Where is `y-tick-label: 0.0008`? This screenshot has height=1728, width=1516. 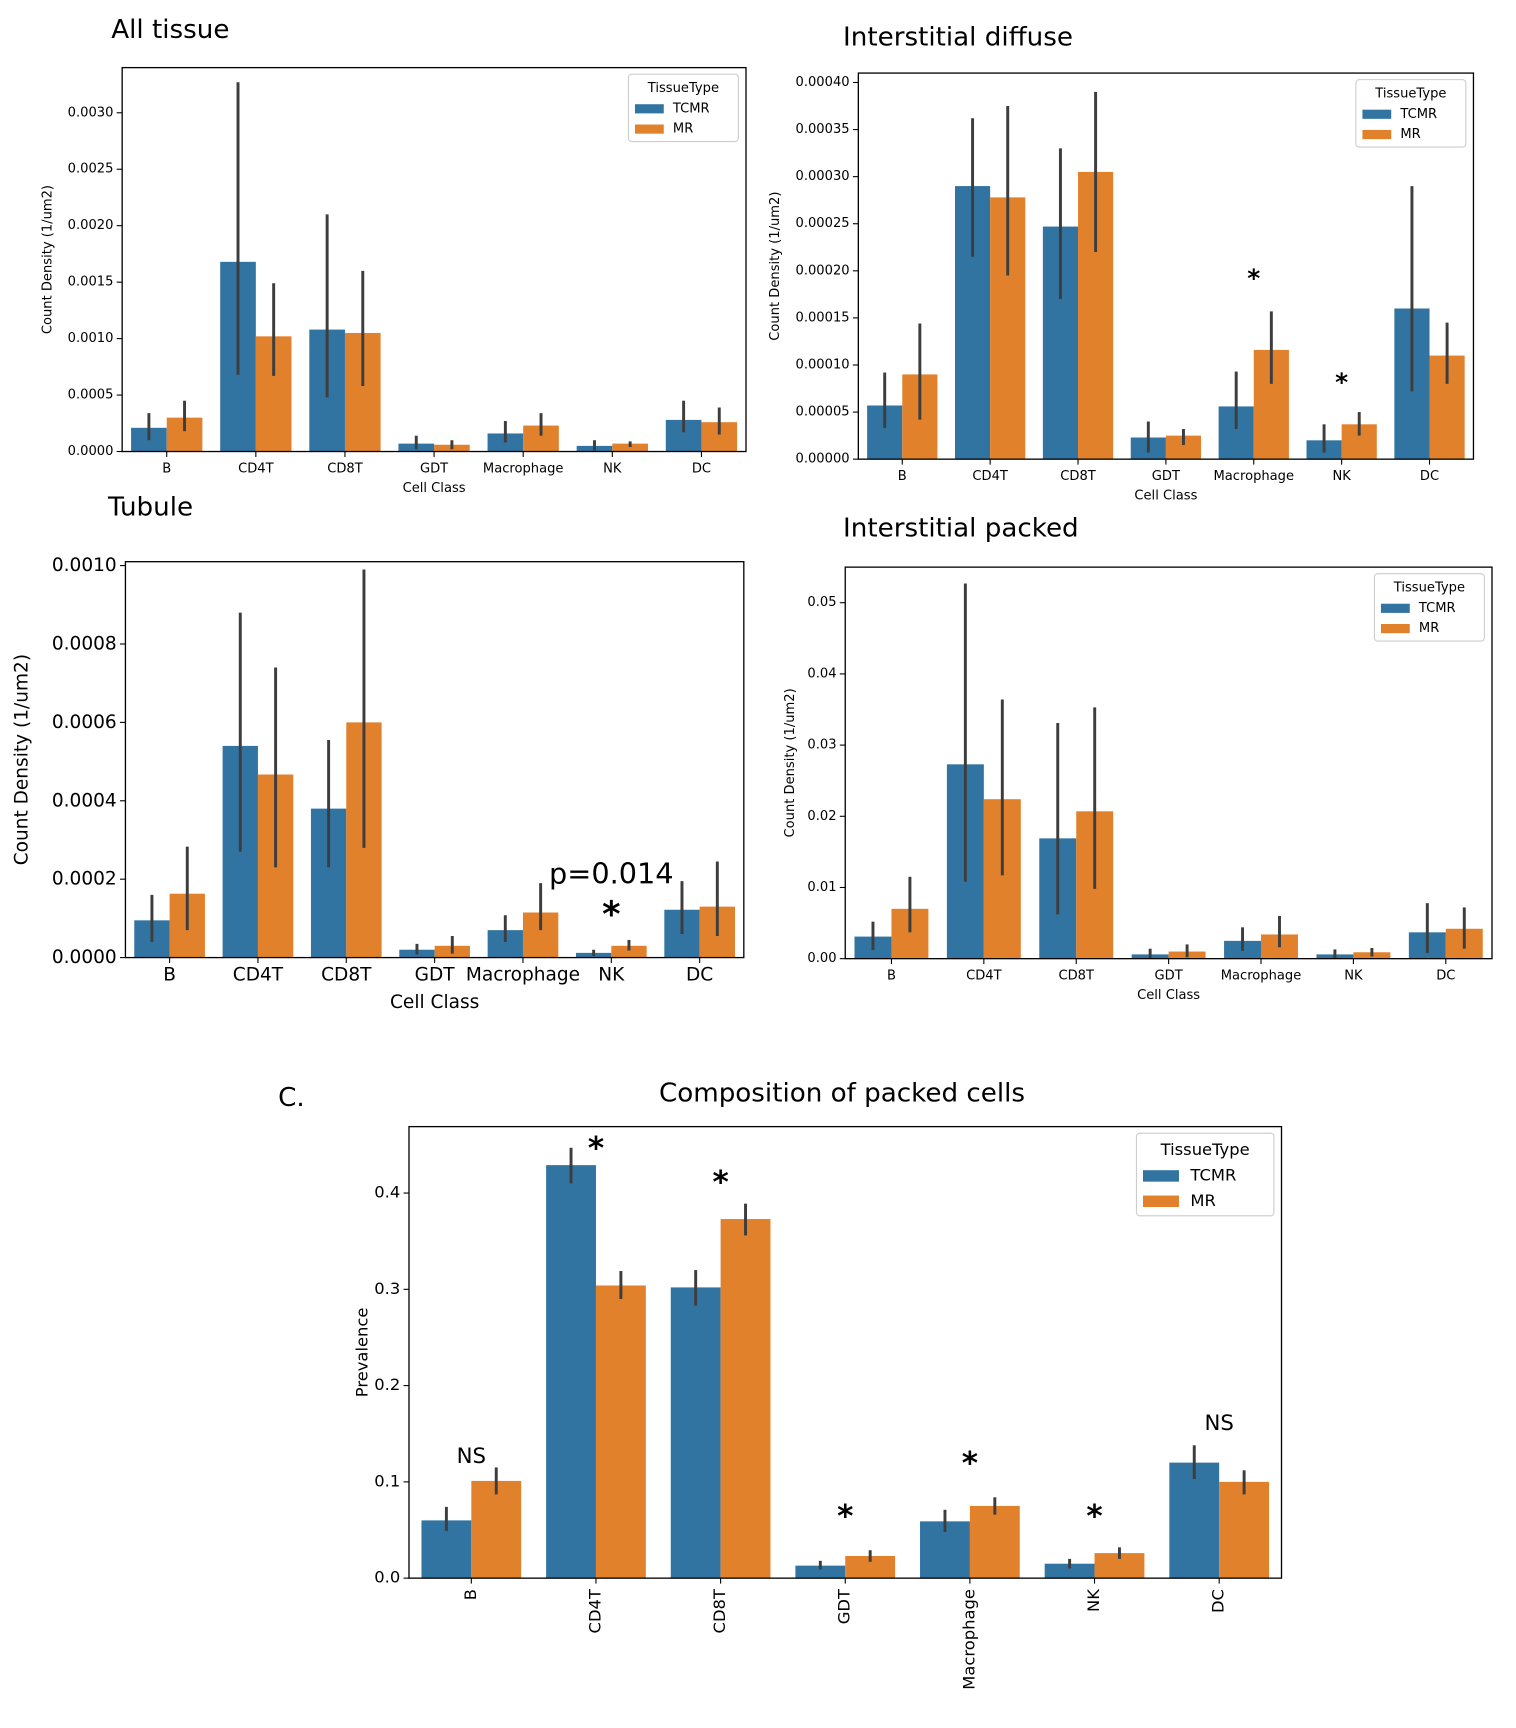 y-tick-label: 0.0008 is located at coordinates (84, 643).